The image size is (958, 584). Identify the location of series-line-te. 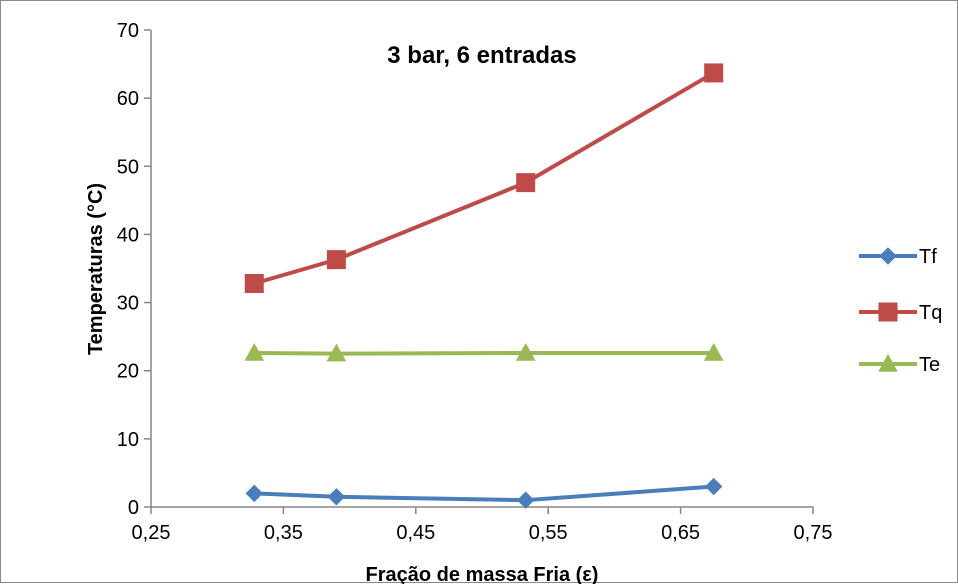
(484, 353).